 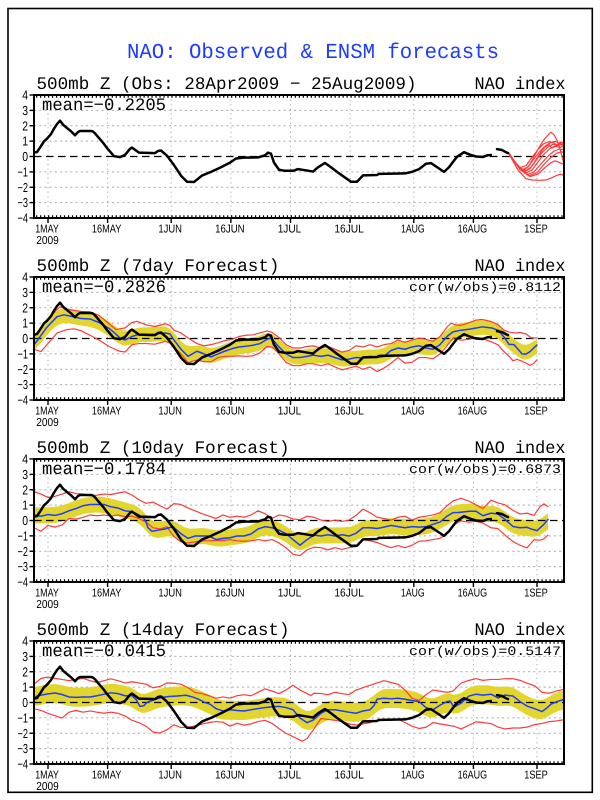 What do you see at coordinates (485, 469) in the screenshot?
I see `svg-text: cor(w/obs)=0.6873` at bounding box center [485, 469].